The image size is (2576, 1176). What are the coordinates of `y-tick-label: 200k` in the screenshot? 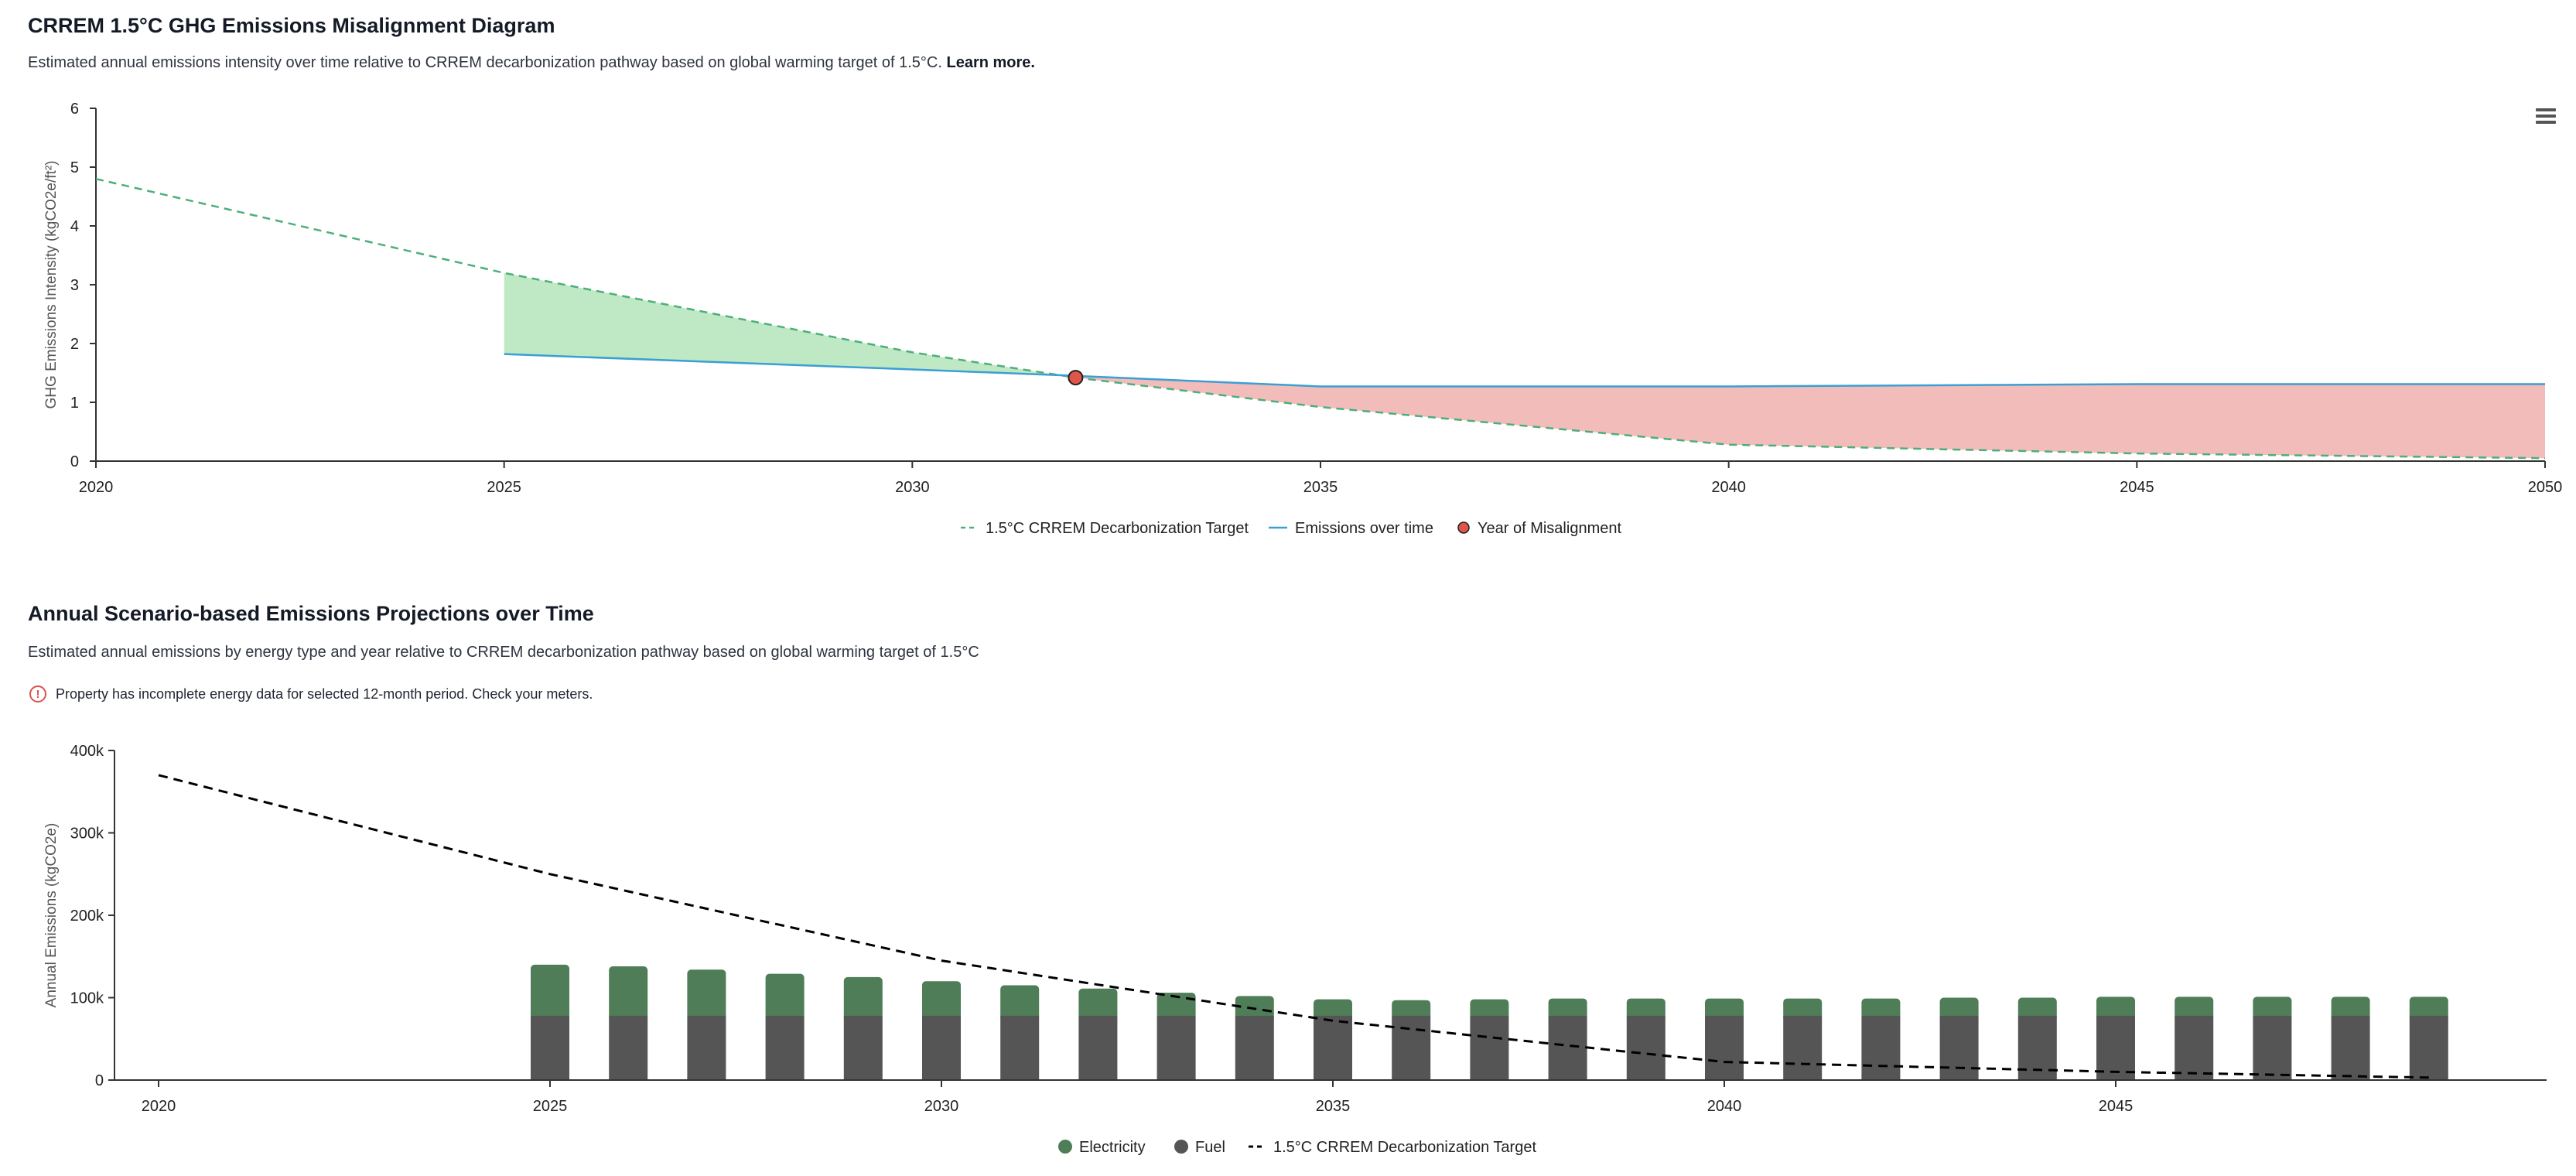 It's located at (87, 916).